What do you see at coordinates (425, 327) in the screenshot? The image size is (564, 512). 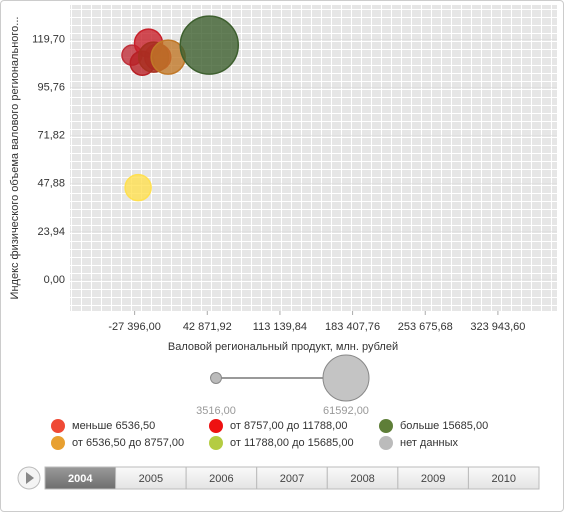 I see `x-tick-label: 253 675,68` at bounding box center [425, 327].